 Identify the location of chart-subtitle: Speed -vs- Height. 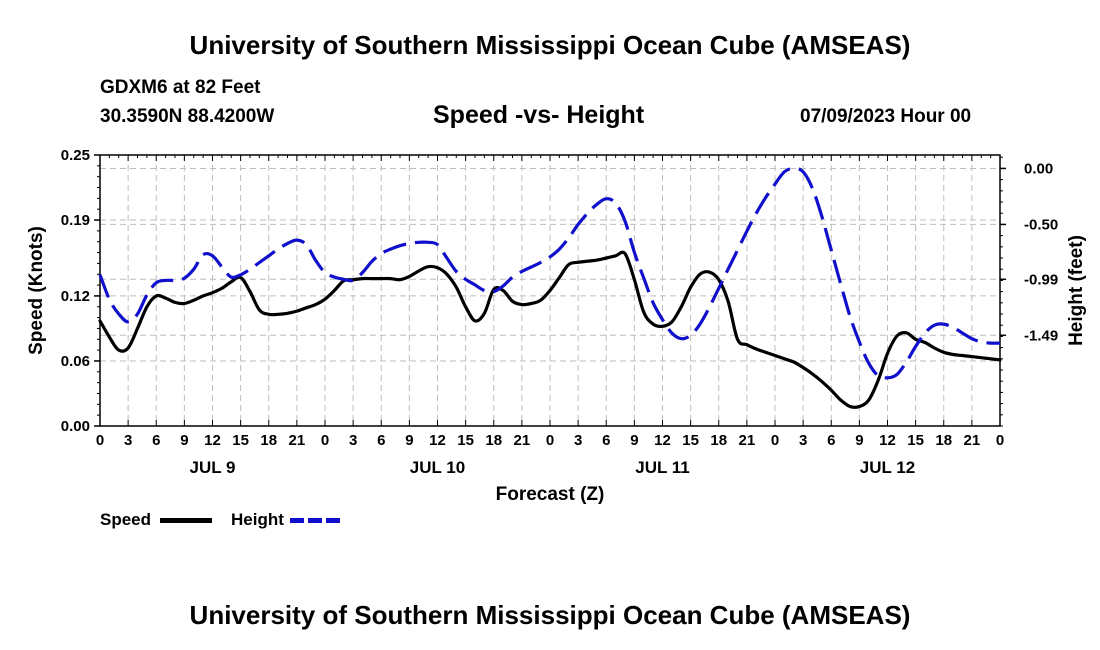
(539, 115).